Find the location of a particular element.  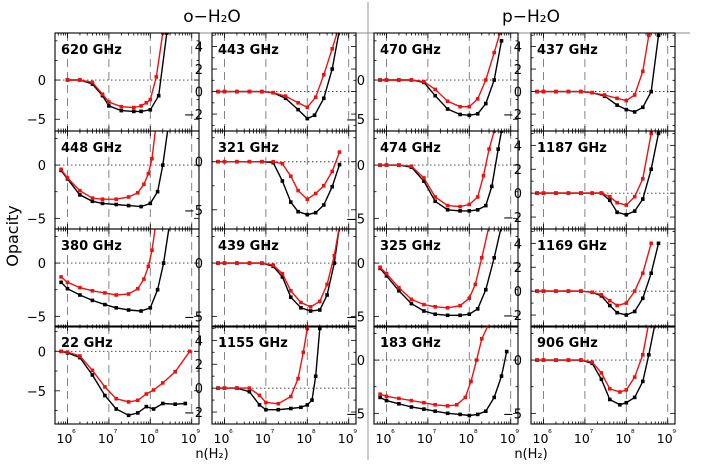

x-tick-label-exponent: ⁸ is located at coordinates (314, 434).